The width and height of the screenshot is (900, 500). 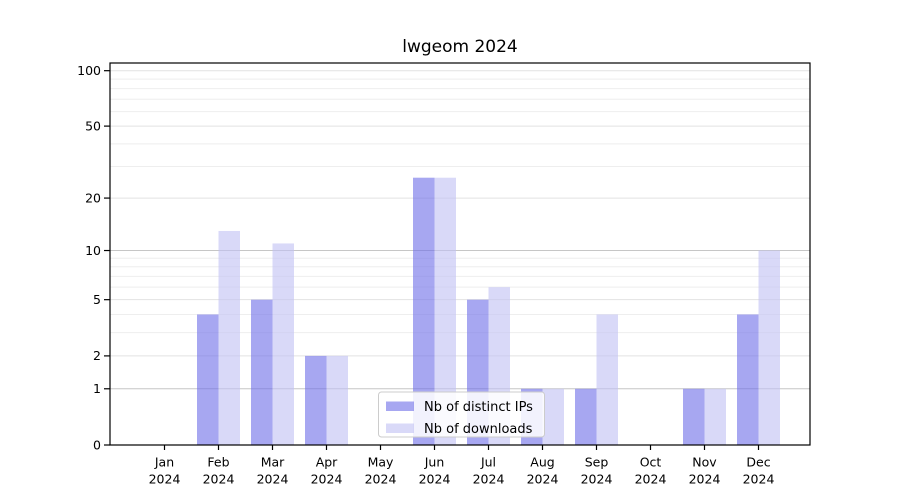 What do you see at coordinates (769, 347) in the screenshot?
I see `bar-downloads-dec` at bounding box center [769, 347].